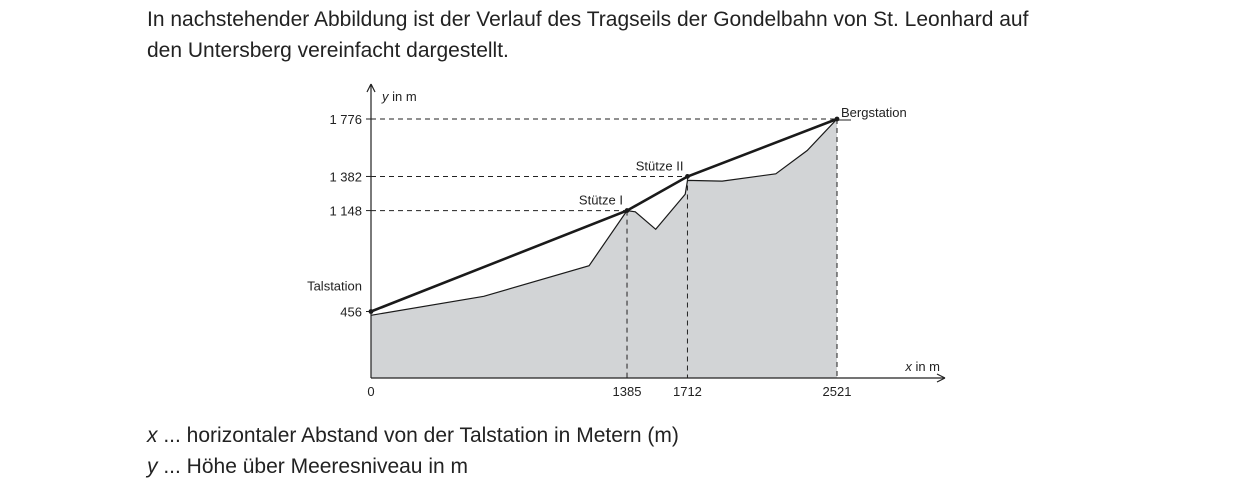 The width and height of the screenshot is (1240, 495). Describe the element at coordinates (328, 50) in the screenshot. I see `intro-line-2: den Untersberg vereinfacht dargestellt.` at that location.